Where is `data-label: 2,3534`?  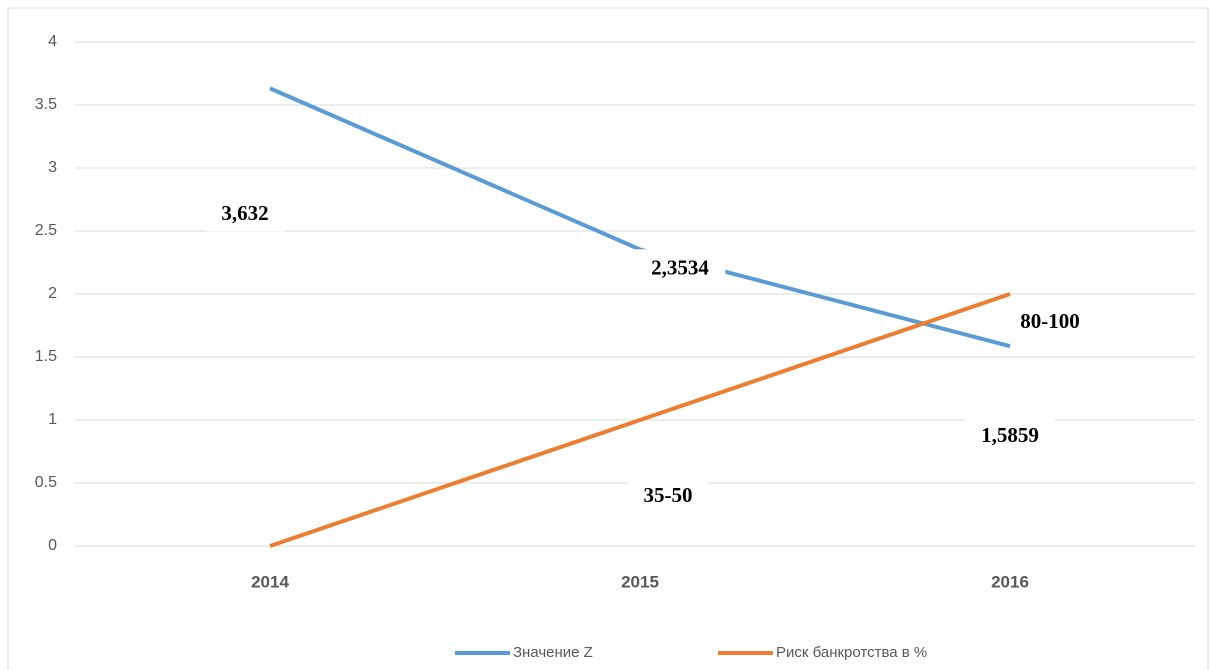 data-label: 2,3534 is located at coordinates (680, 267).